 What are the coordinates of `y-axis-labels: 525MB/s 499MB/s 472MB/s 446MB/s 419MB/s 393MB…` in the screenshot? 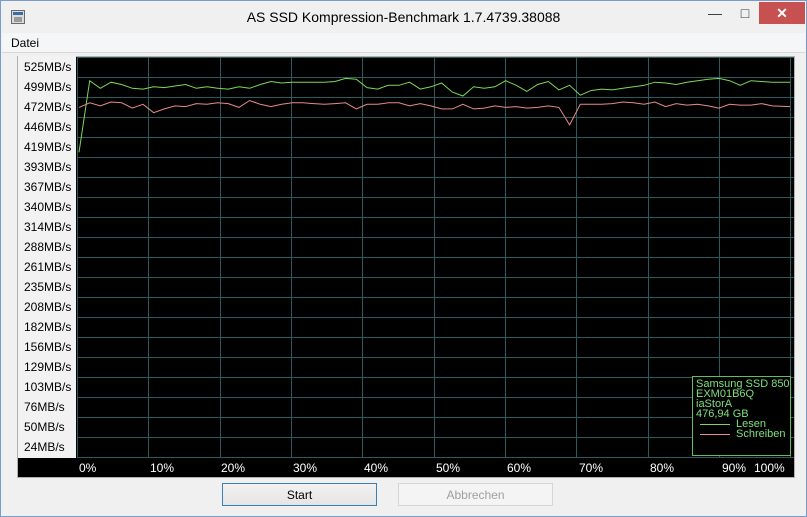 It's located at (47, 258).